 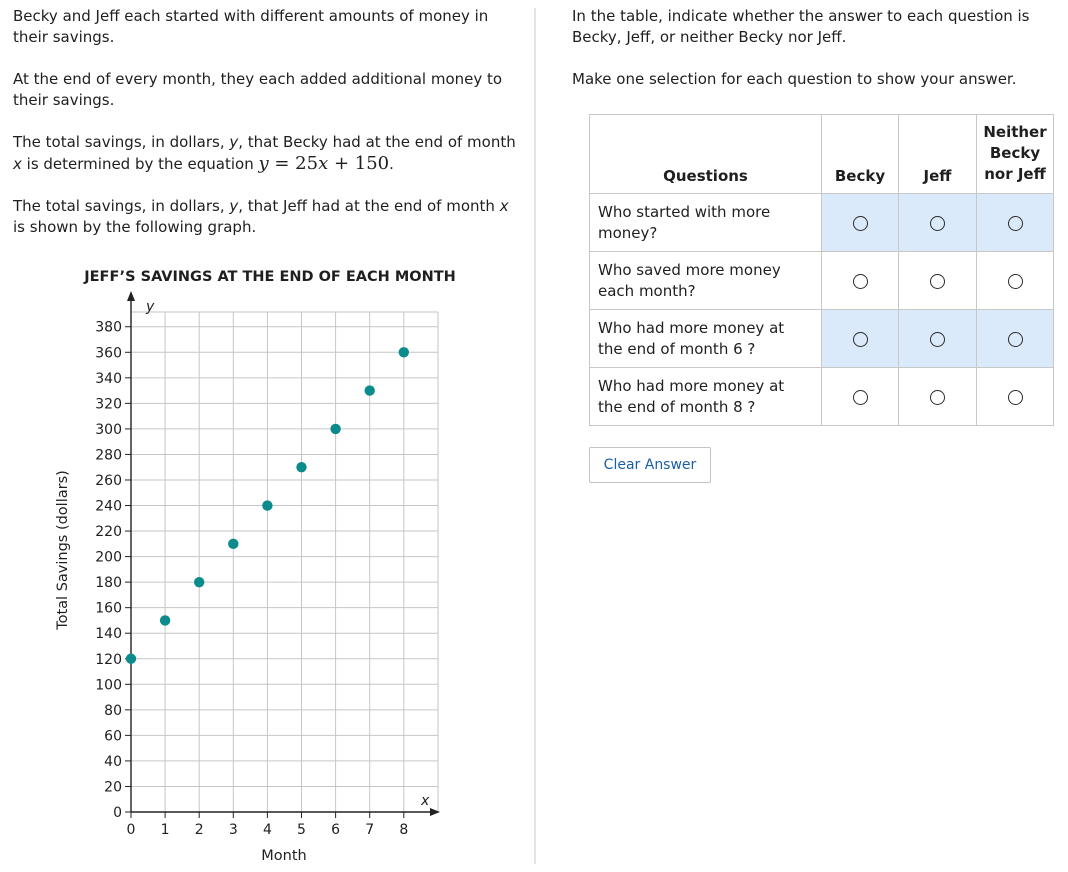 I want to click on y-tick-label: 80, so click(x=113, y=711).